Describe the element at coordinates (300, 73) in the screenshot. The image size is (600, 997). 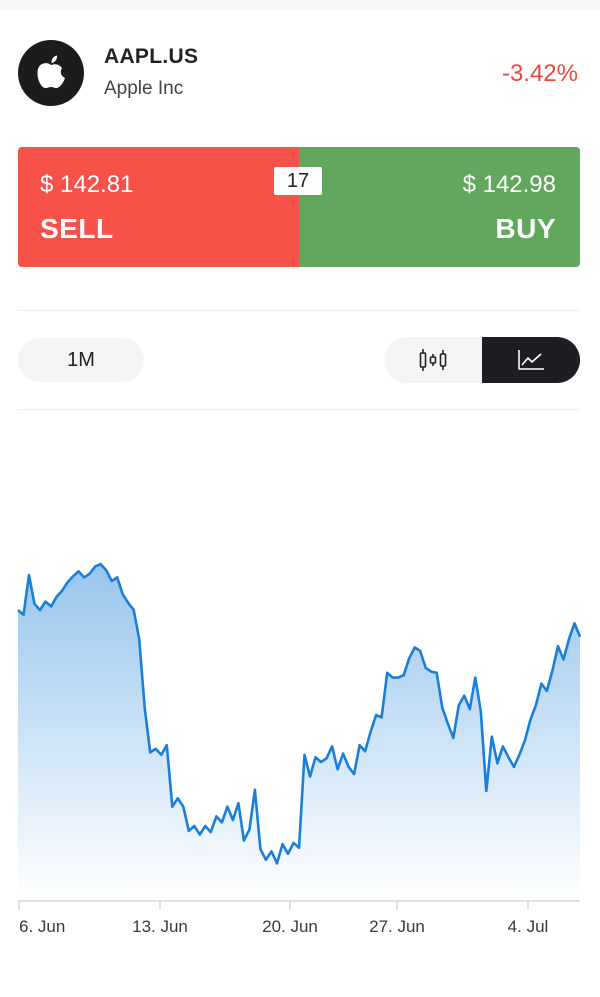
I see `instrument-header: AAPL.US Apple Inc -3.42%` at that location.